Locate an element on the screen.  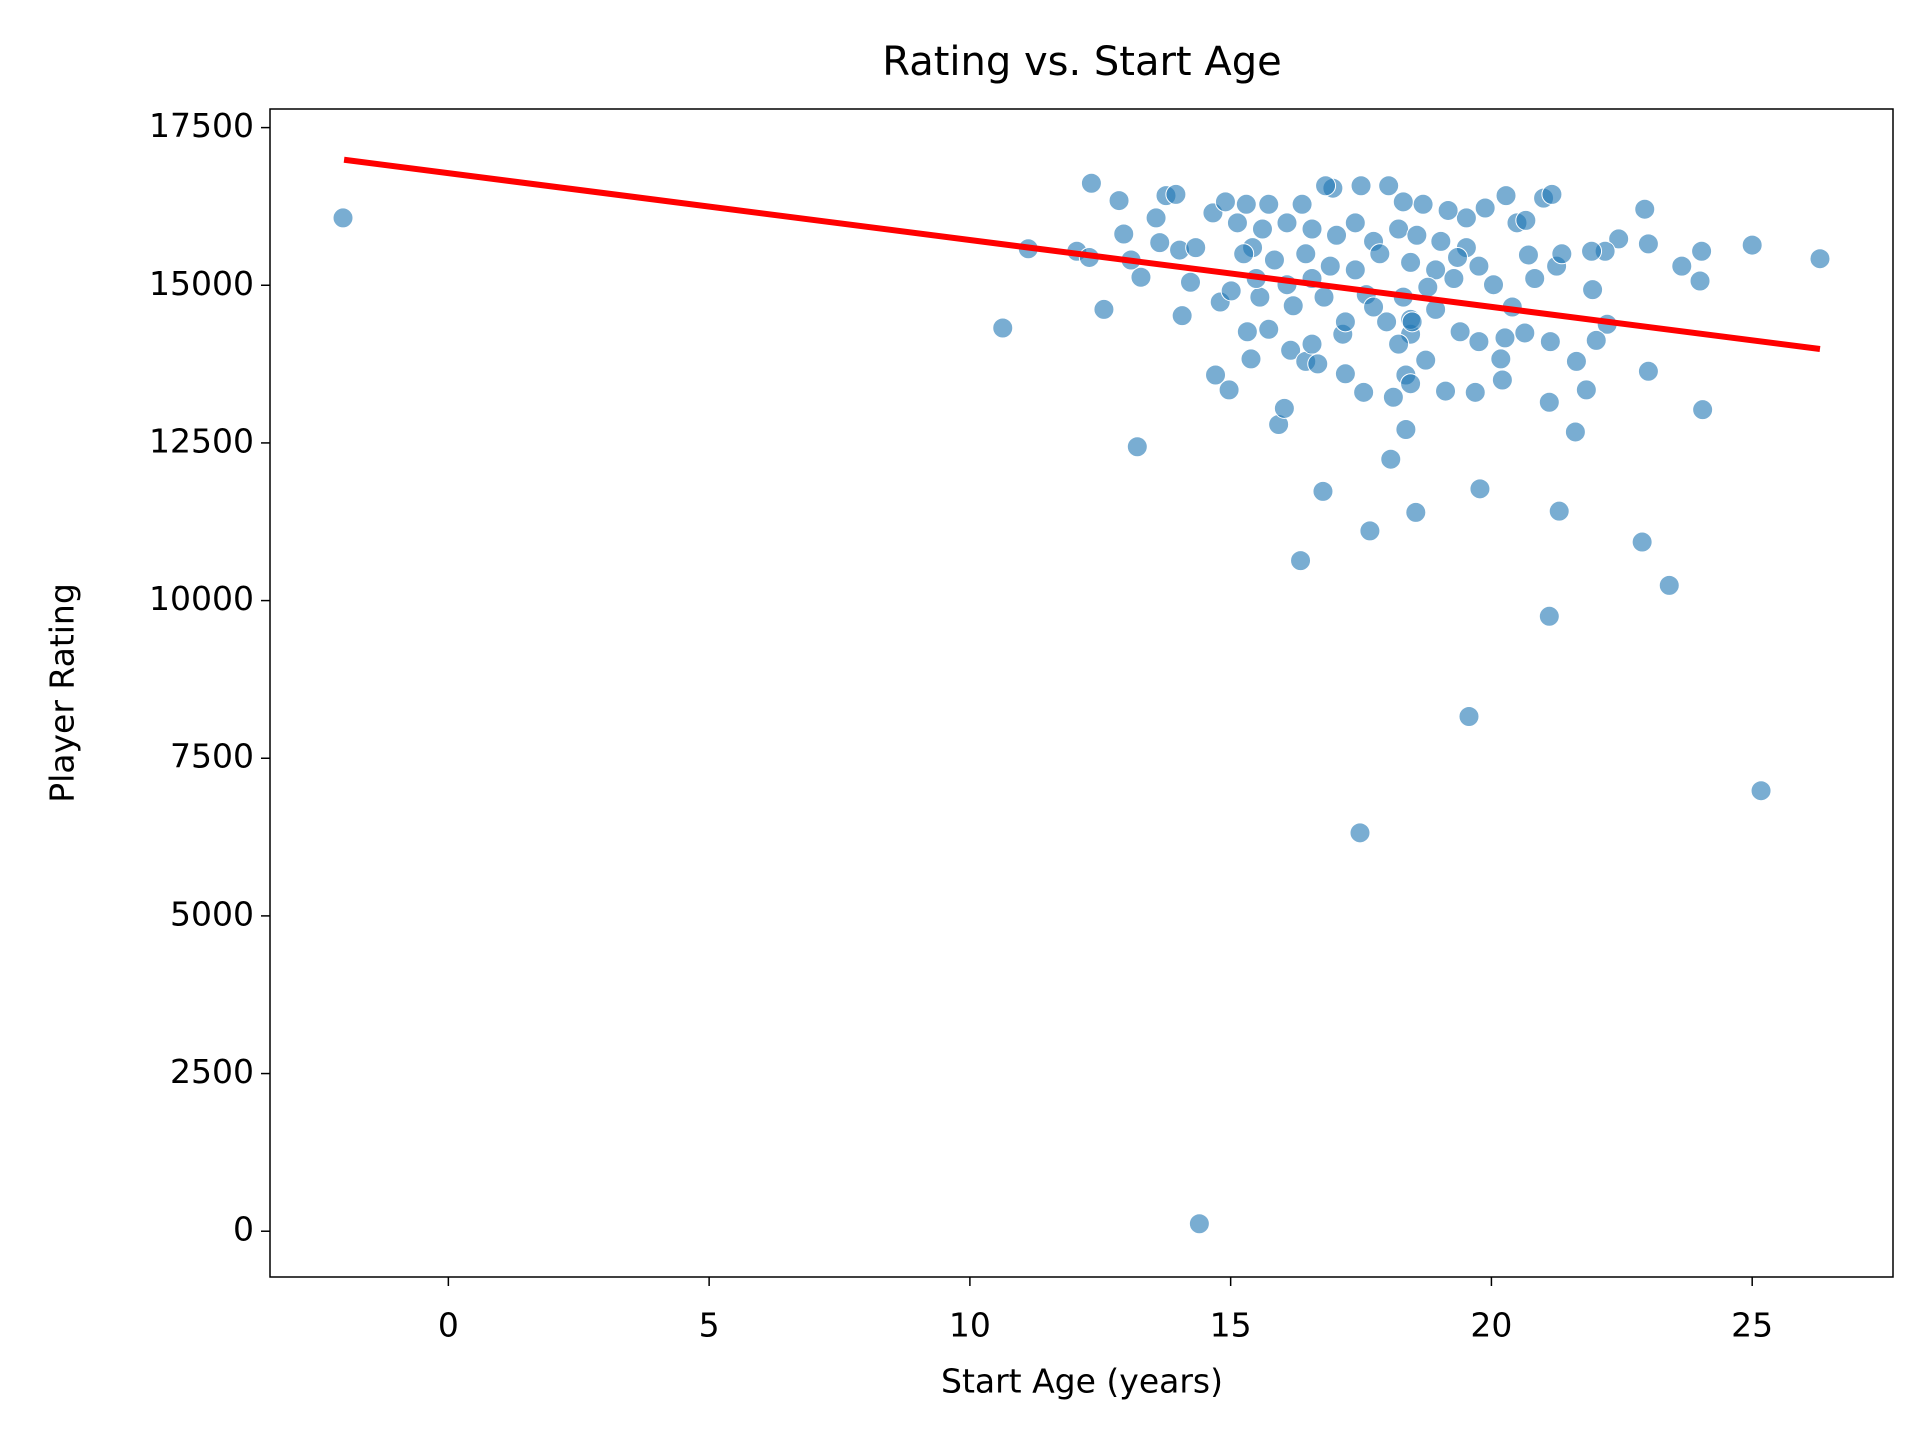
y-tick-label: 0 is located at coordinates (243, 1229).